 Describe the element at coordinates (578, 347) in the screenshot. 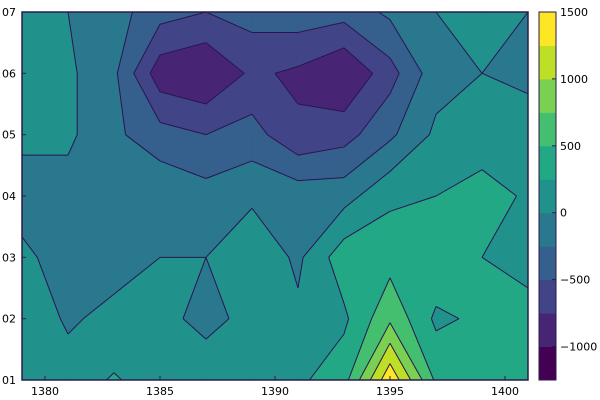

I see `colorbar-tick-label: −1000` at that location.